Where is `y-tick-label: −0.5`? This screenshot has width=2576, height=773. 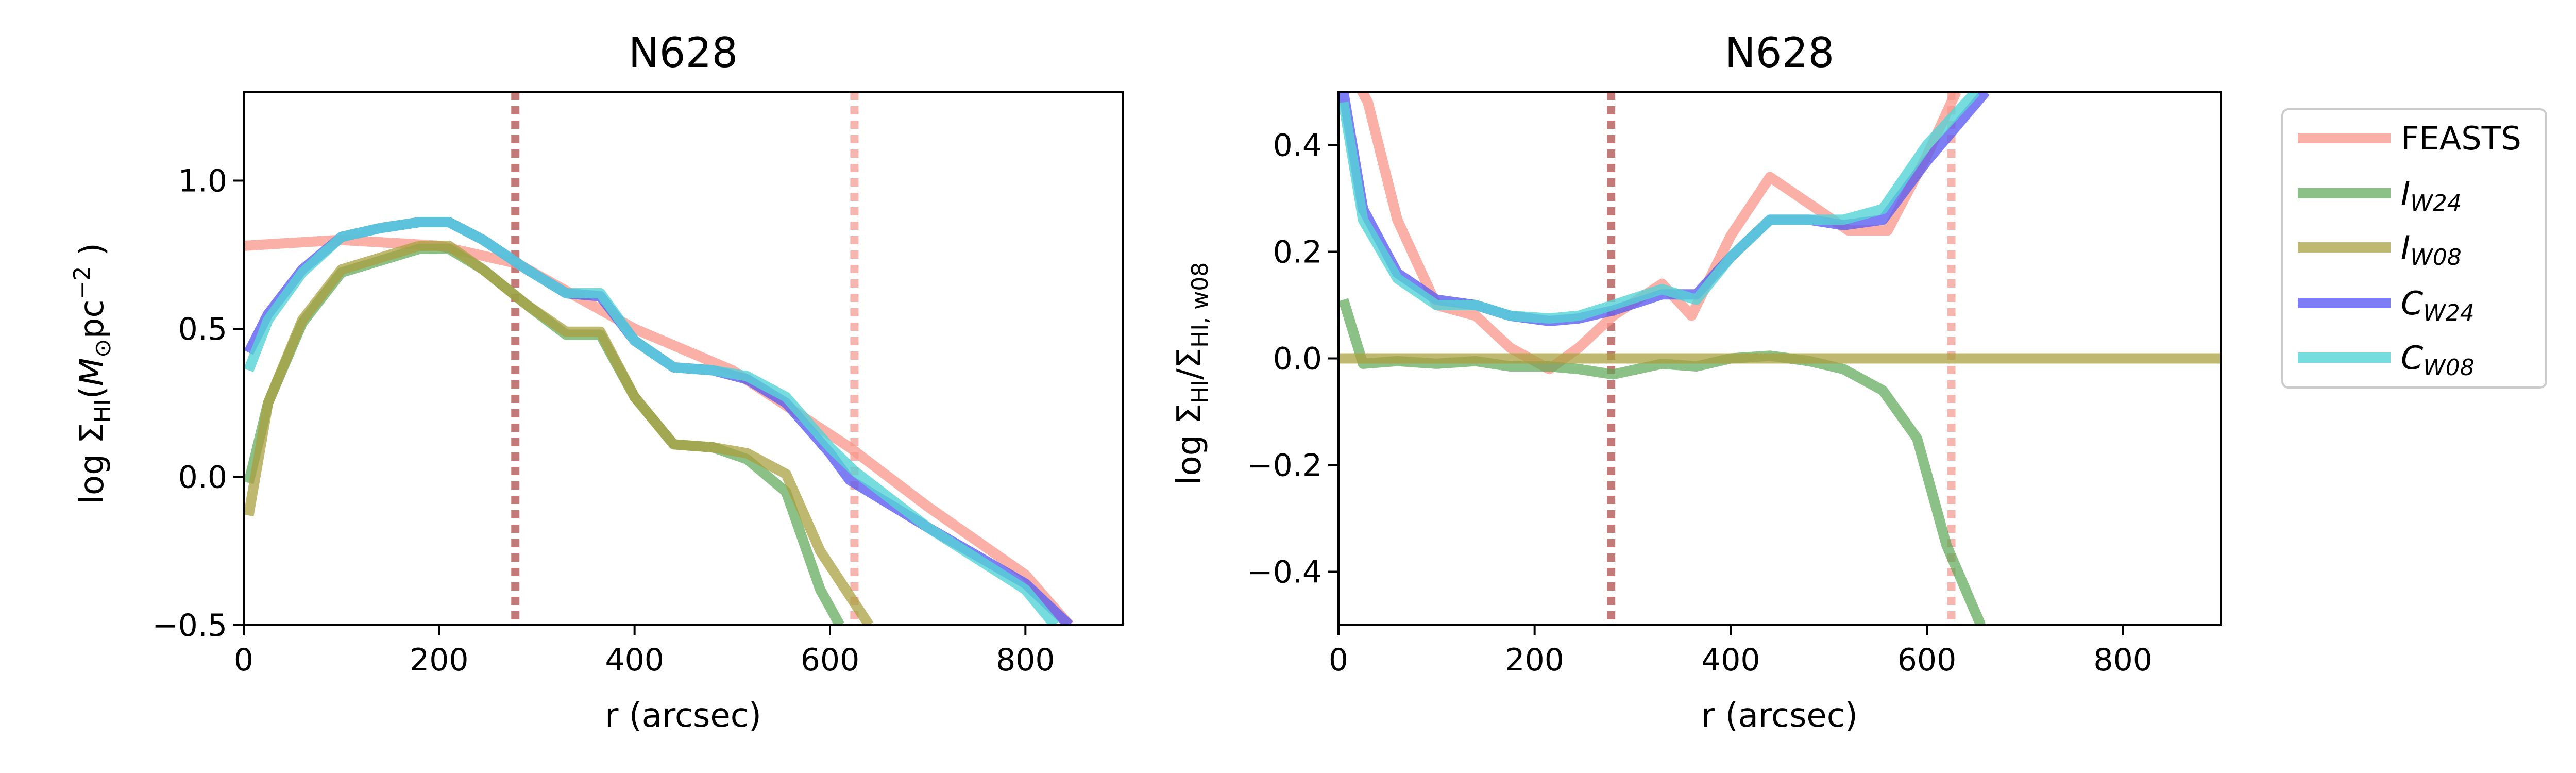 y-tick-label: −0.5 is located at coordinates (189, 626).